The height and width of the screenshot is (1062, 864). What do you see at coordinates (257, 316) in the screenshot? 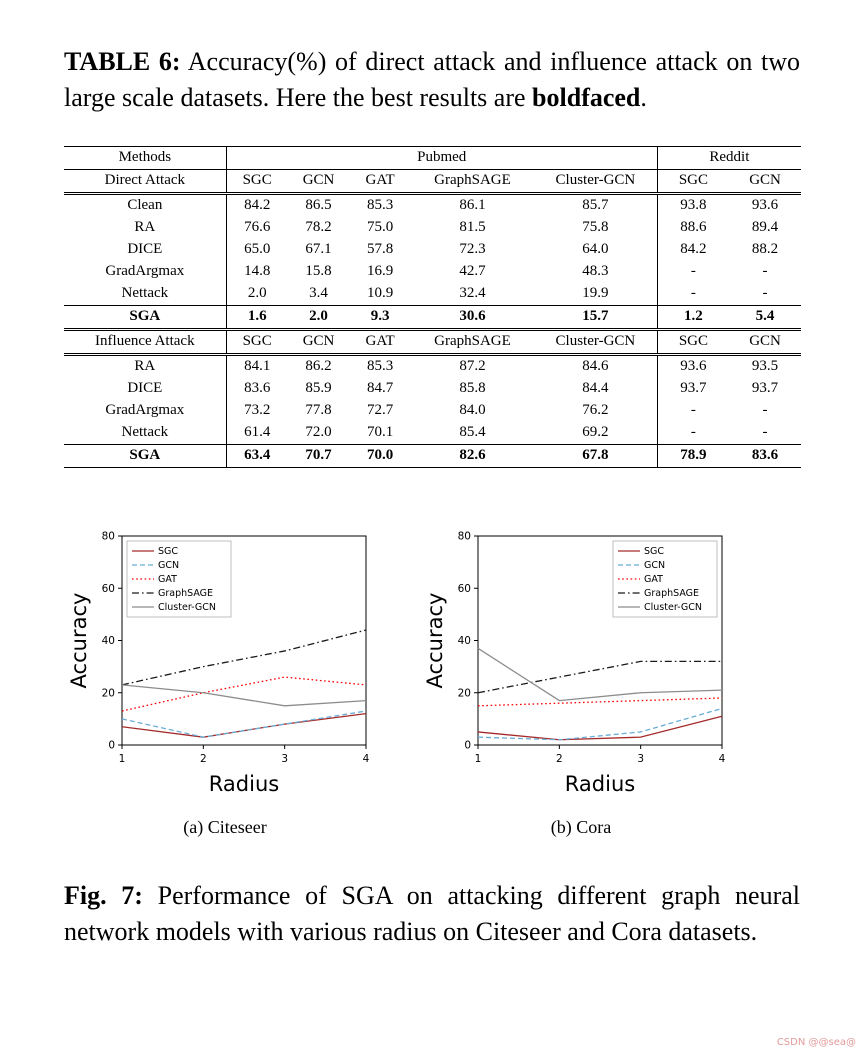
I see `cell-value: 1.6` at bounding box center [257, 316].